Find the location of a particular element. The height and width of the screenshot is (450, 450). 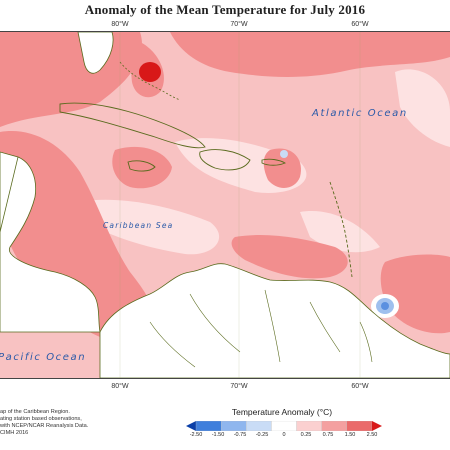

legend-label: 0.75 is located at coordinates (328, 435).